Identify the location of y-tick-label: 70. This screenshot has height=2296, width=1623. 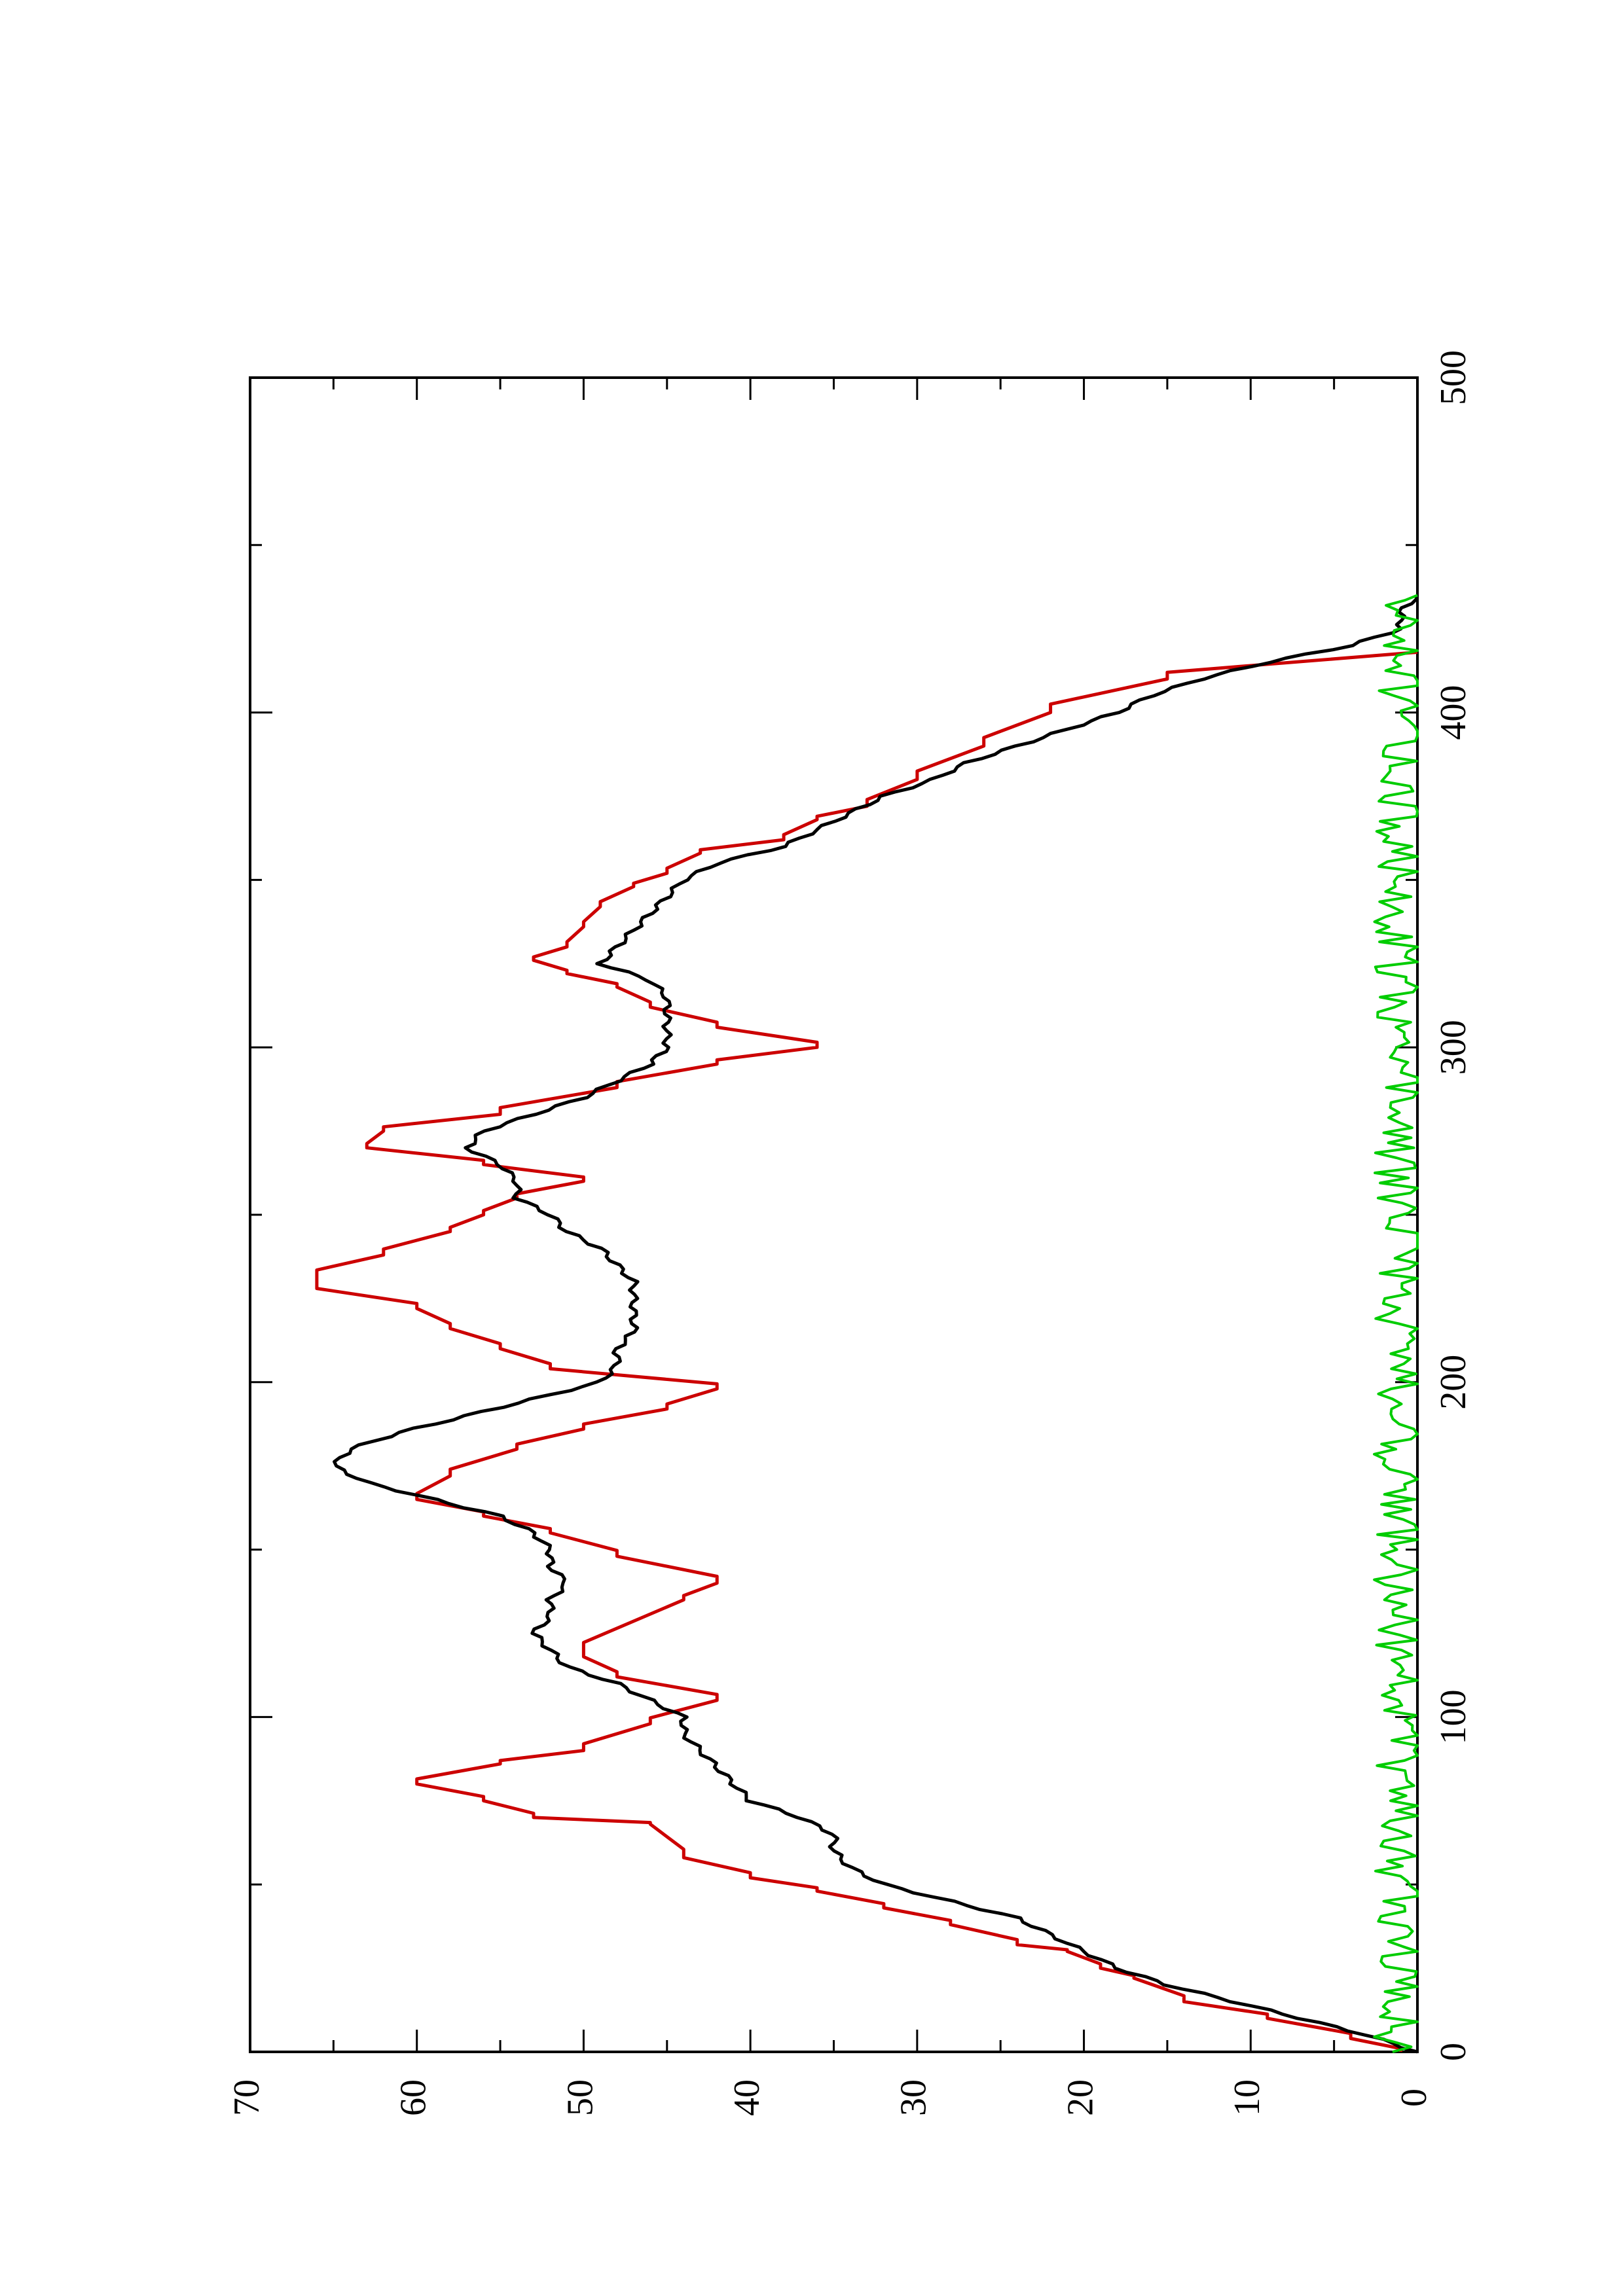
(247, 2097).